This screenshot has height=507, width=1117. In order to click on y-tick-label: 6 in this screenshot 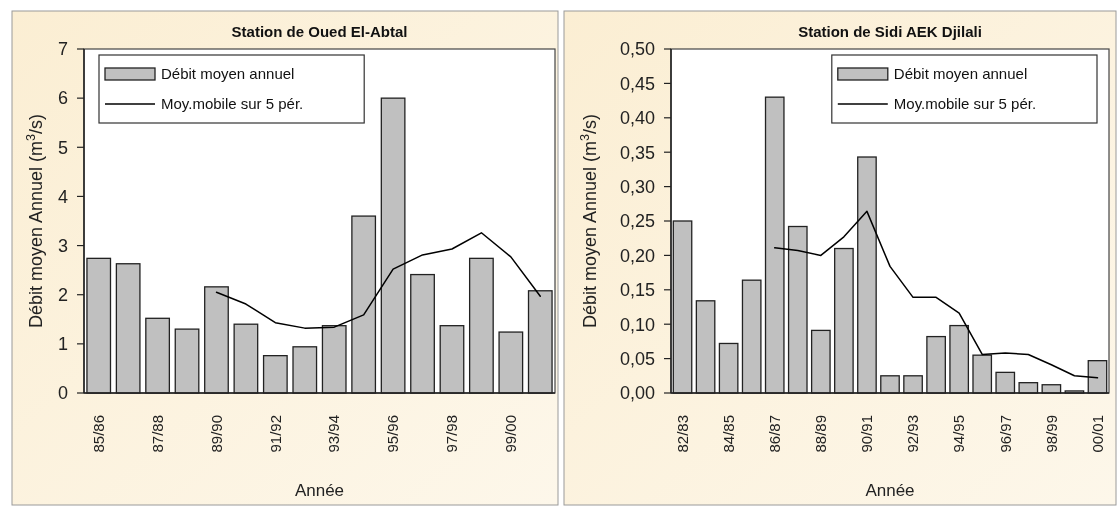, I will do `click(62, 98)`.